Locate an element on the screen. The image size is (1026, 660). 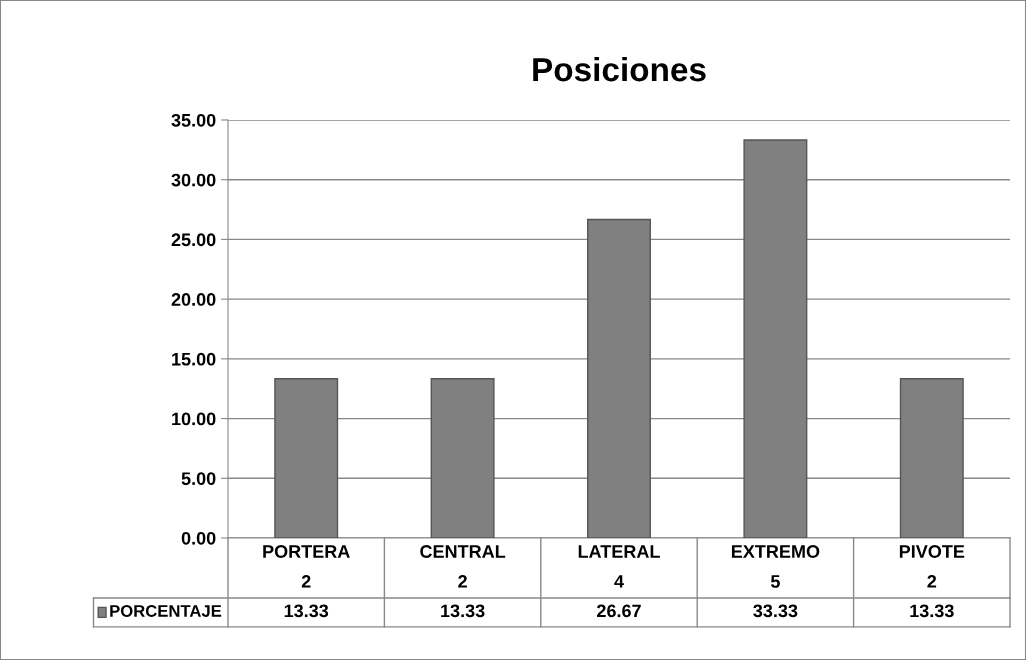
legend-label: PORCENTAJE is located at coordinates (166, 611).